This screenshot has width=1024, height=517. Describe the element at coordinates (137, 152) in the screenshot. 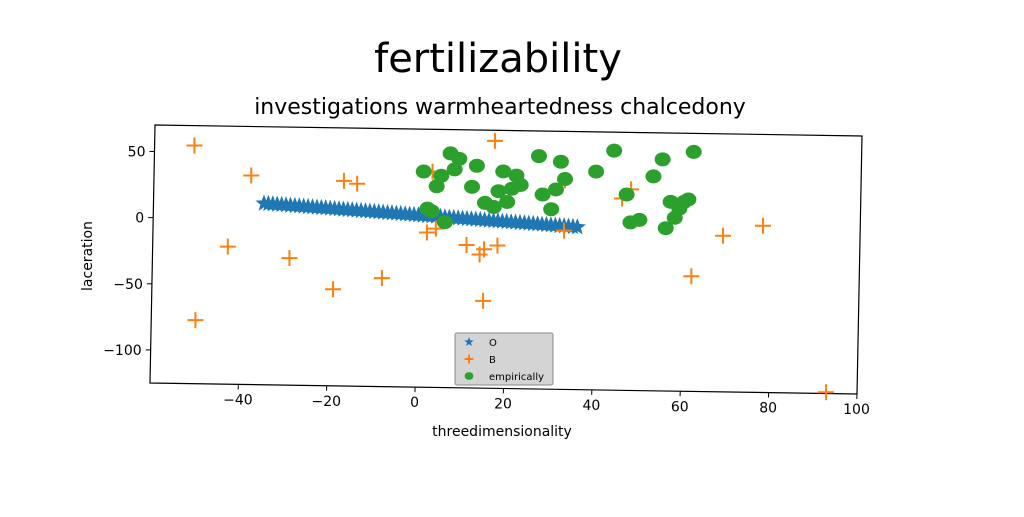

I see `y-tick-label: 50` at that location.